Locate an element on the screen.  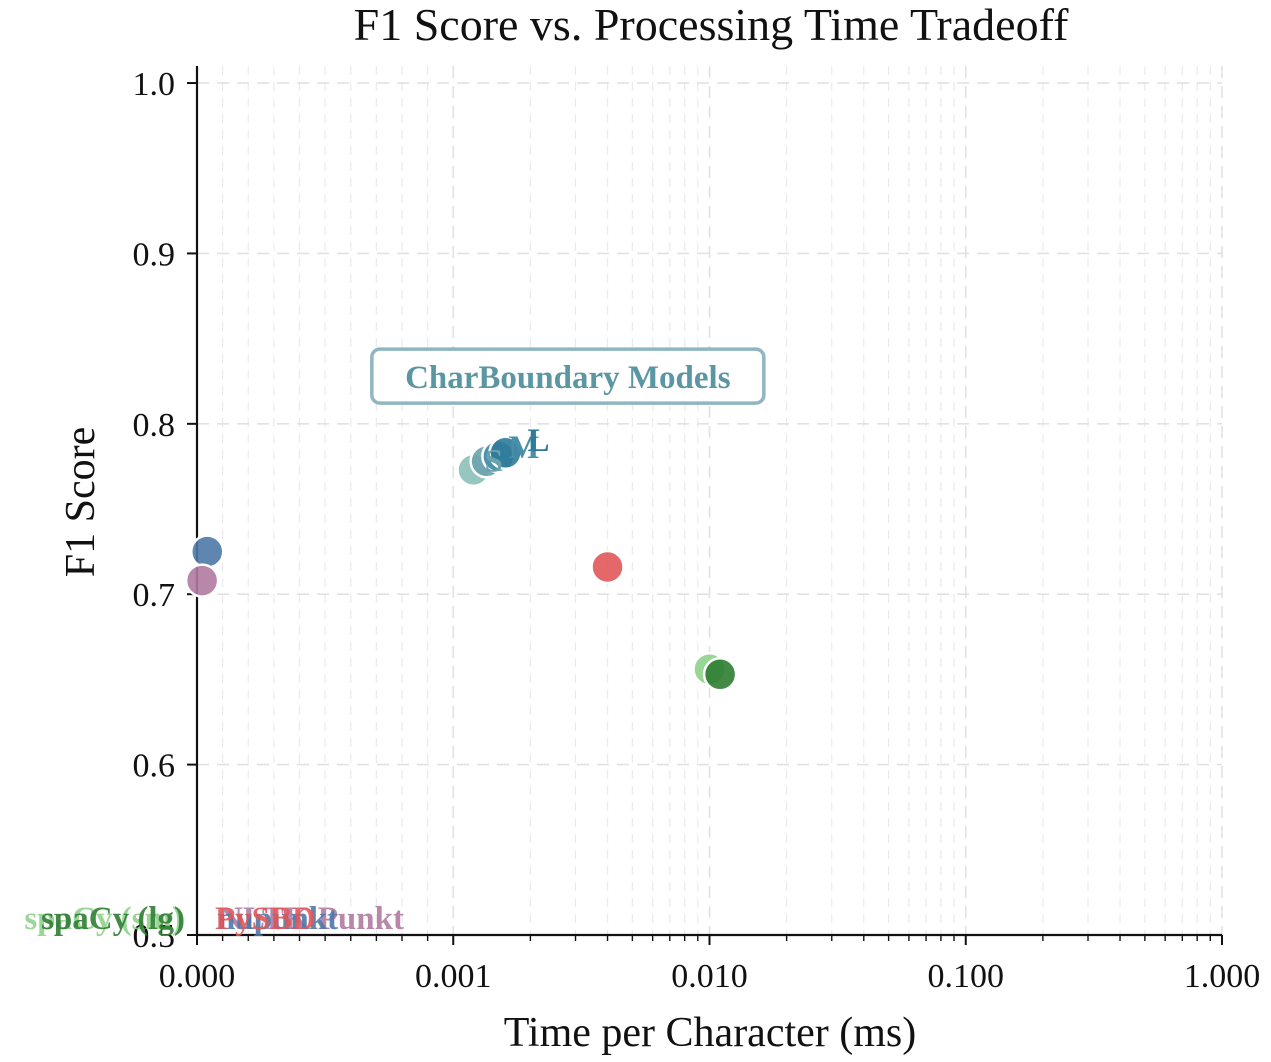
chart-title: F1 Score vs. Processing Time Tradeoff is located at coordinates (711, 25).